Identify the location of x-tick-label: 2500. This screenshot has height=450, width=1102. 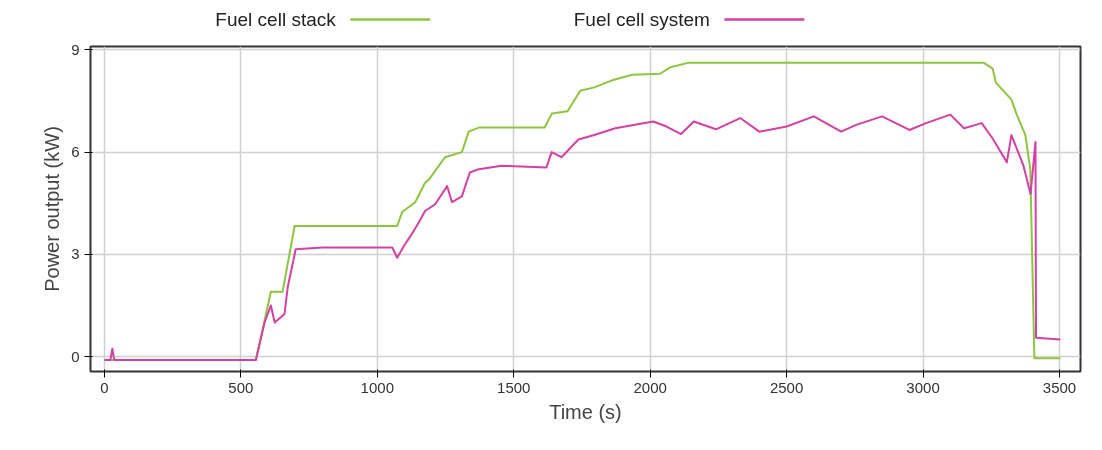
(786, 387).